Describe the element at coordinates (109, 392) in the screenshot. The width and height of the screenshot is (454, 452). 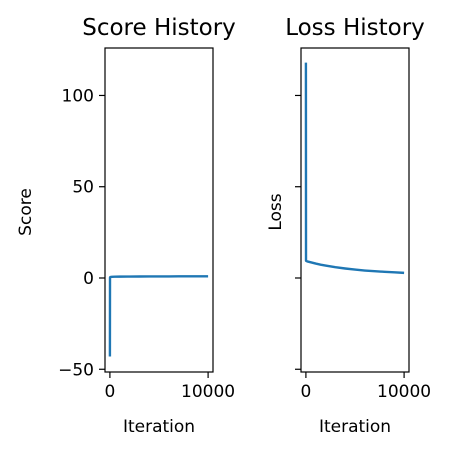
I see `score-x-tick-label-0: 0` at that location.